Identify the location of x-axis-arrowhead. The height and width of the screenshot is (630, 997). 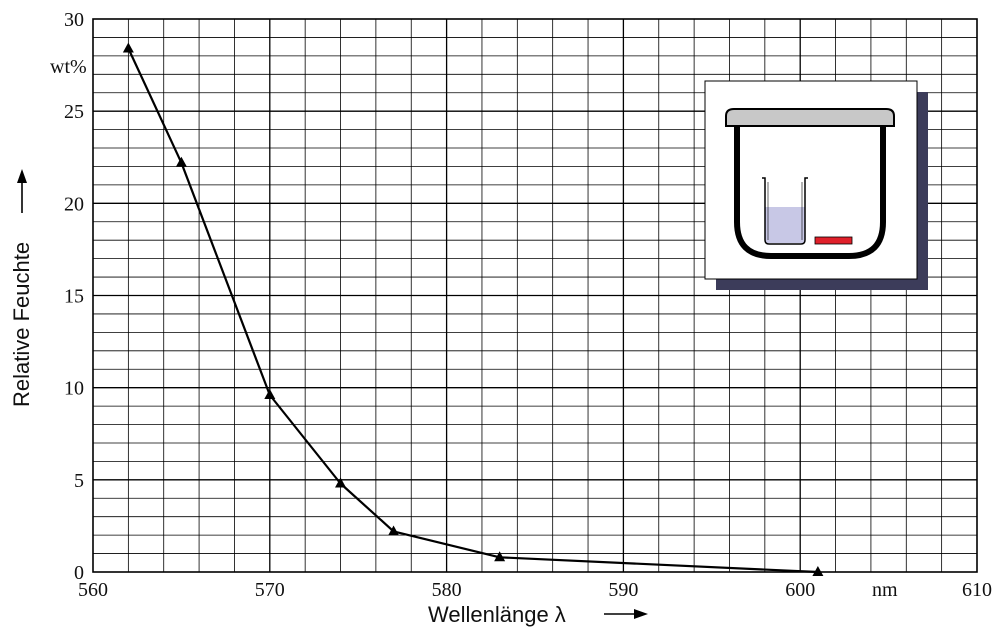
(641, 614).